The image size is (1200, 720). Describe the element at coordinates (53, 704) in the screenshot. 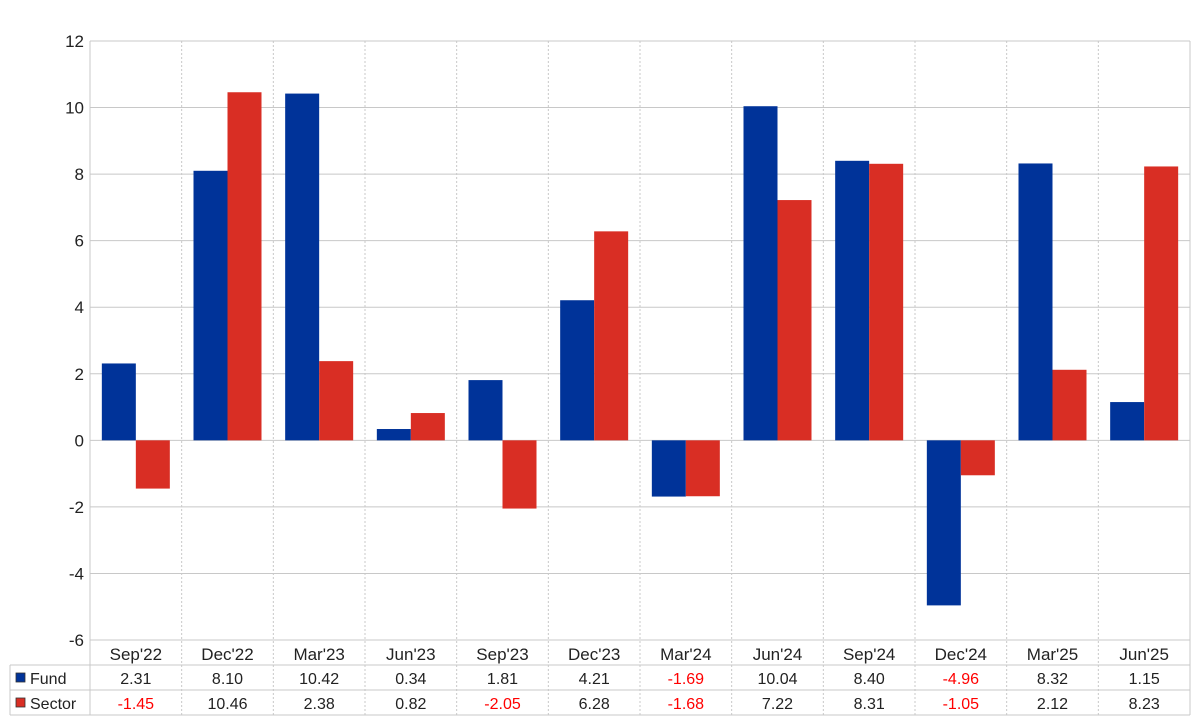

I see `legend-label: Sector` at that location.